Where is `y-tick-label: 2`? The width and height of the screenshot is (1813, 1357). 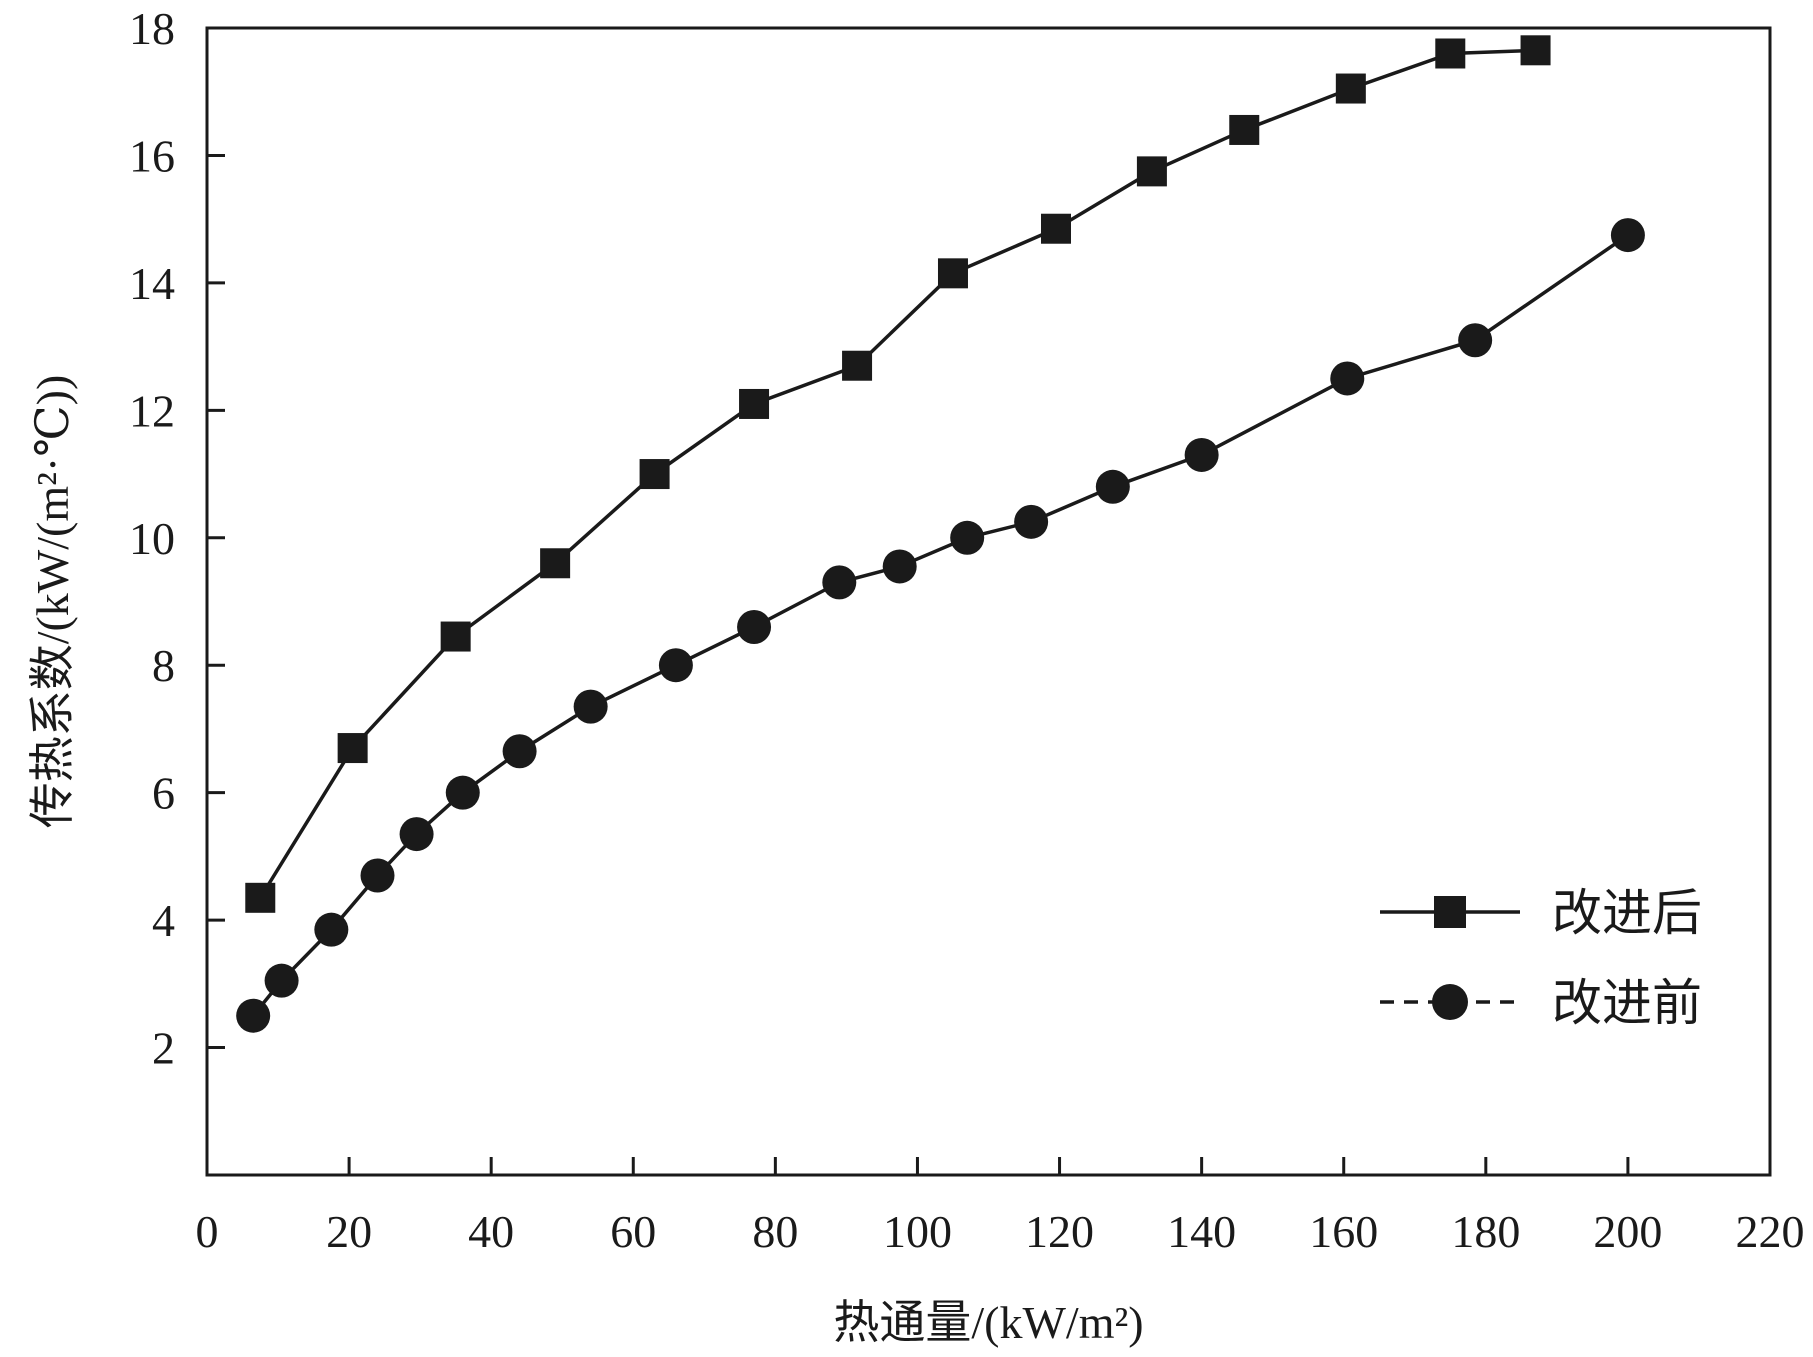 y-tick-label: 2 is located at coordinates (163, 1048).